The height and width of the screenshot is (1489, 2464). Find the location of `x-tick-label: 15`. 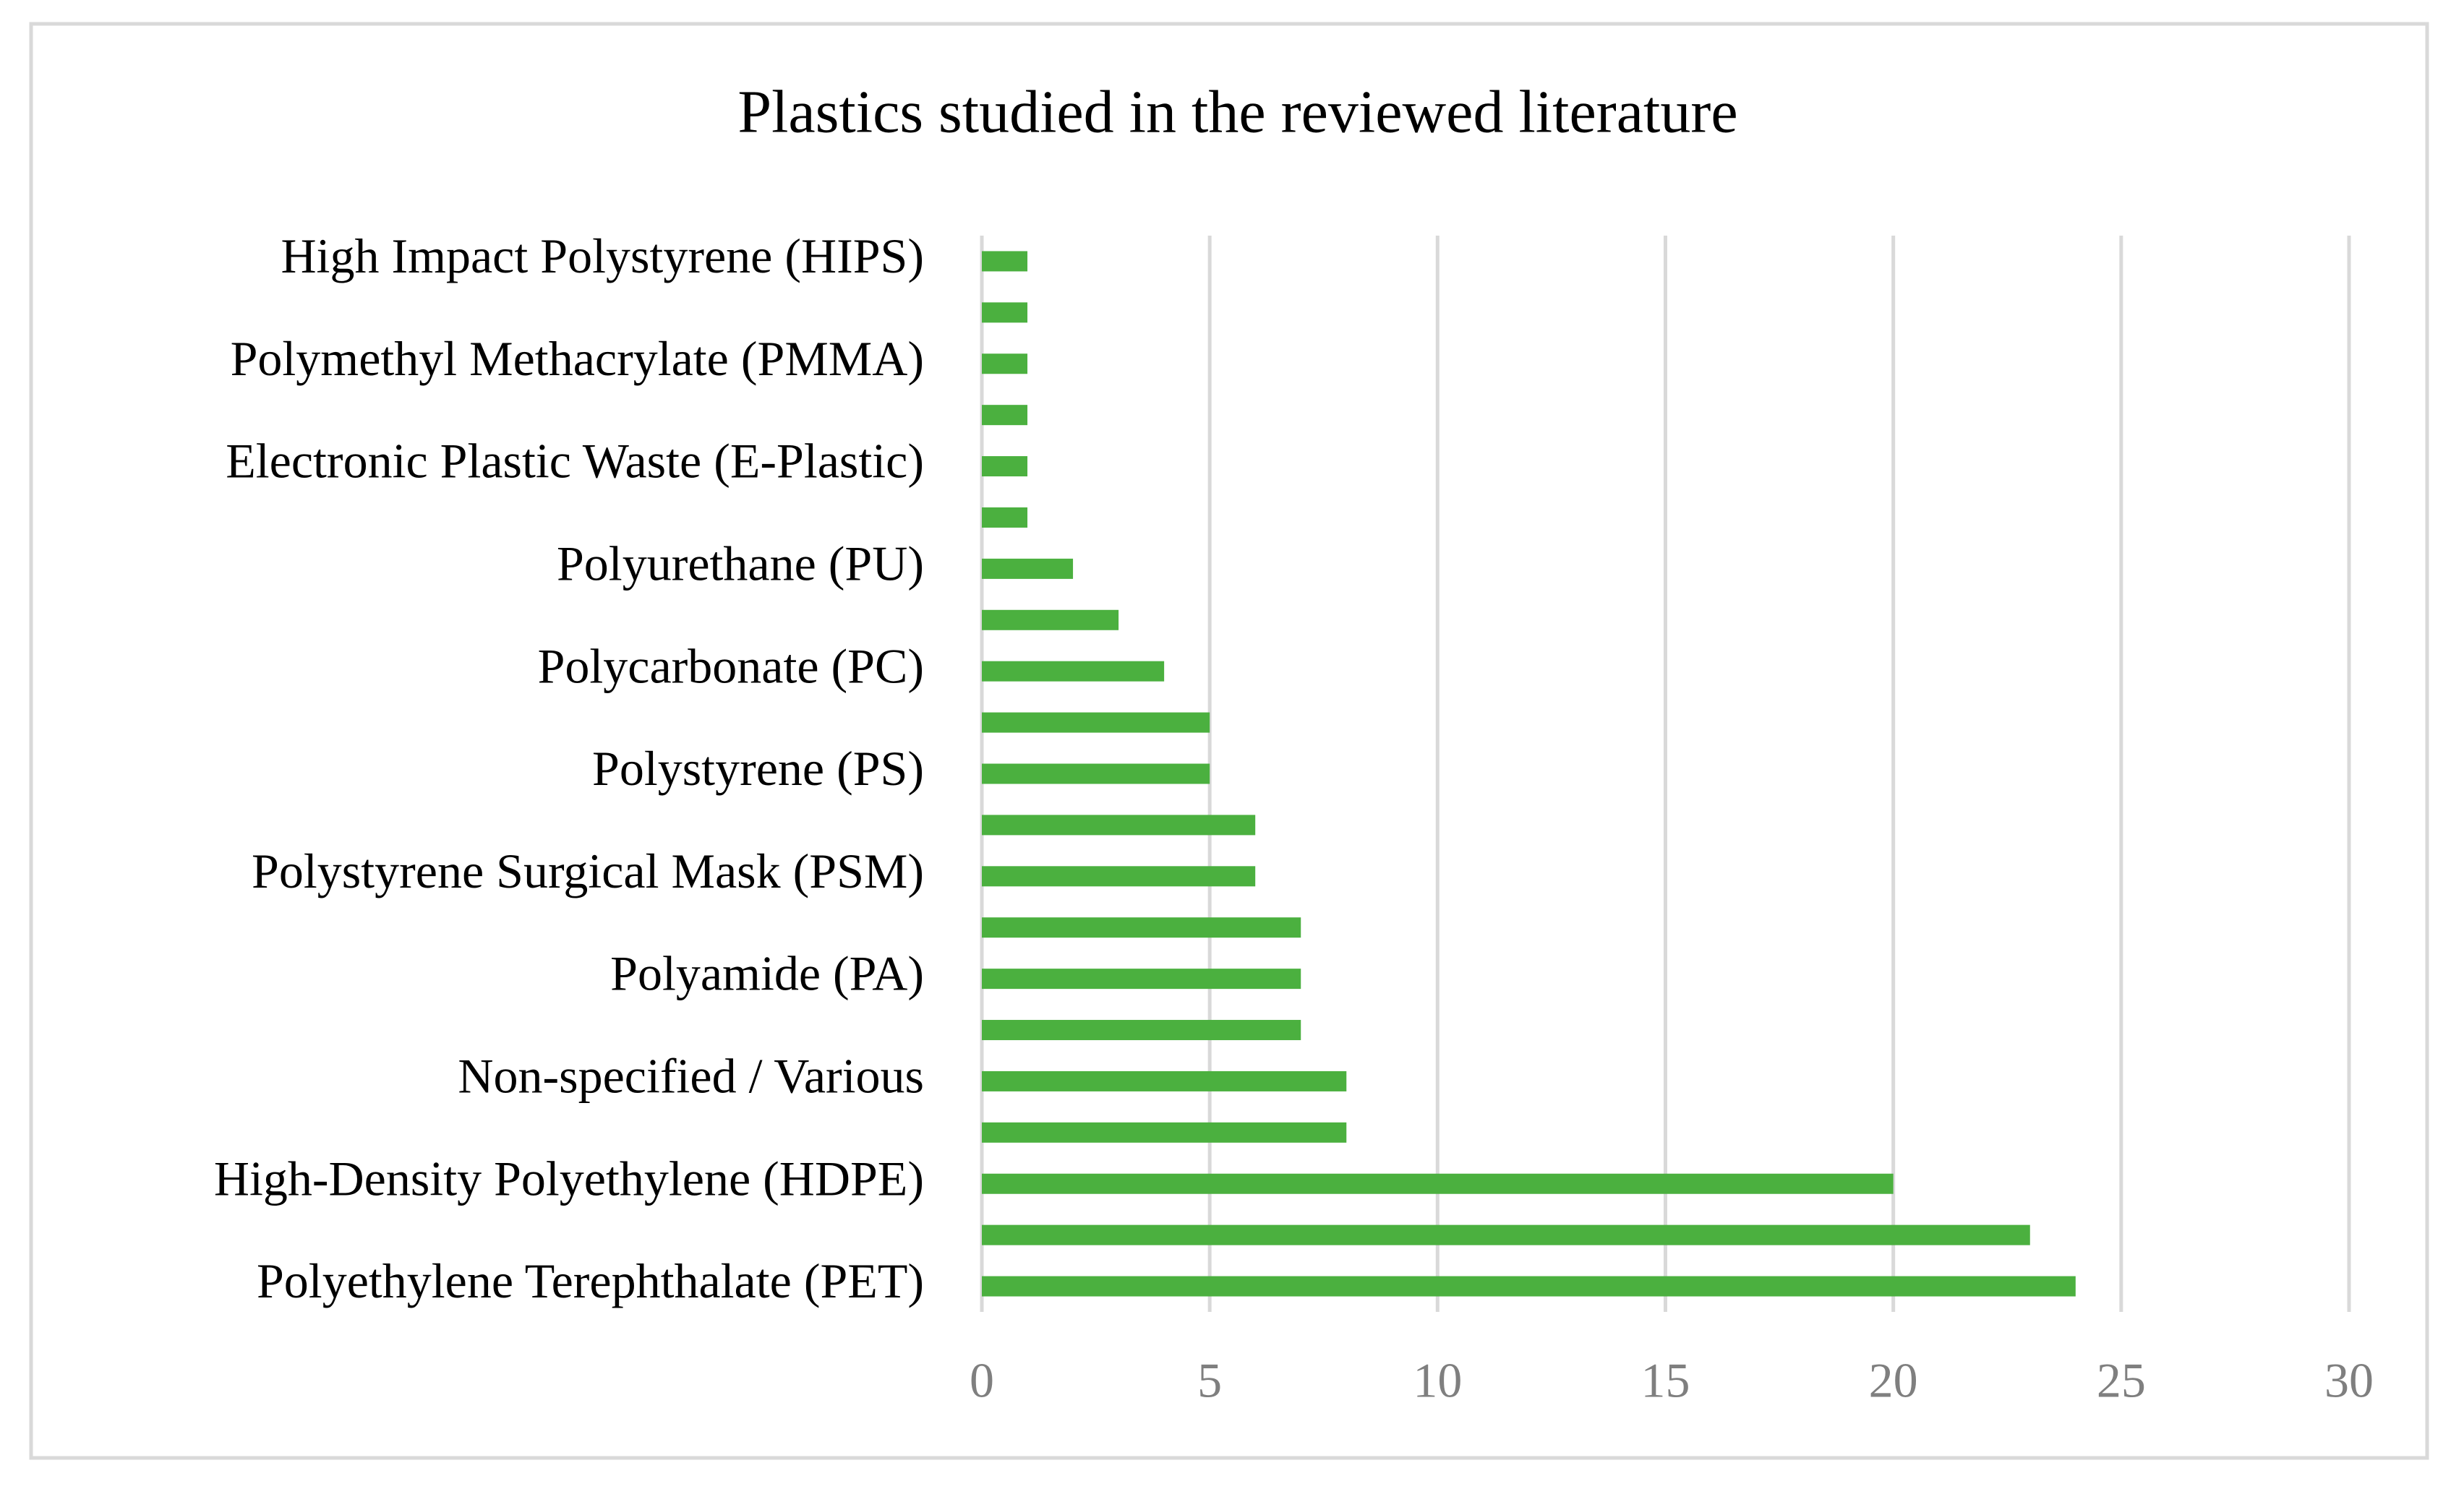

x-tick-label: 15 is located at coordinates (1665, 1380).